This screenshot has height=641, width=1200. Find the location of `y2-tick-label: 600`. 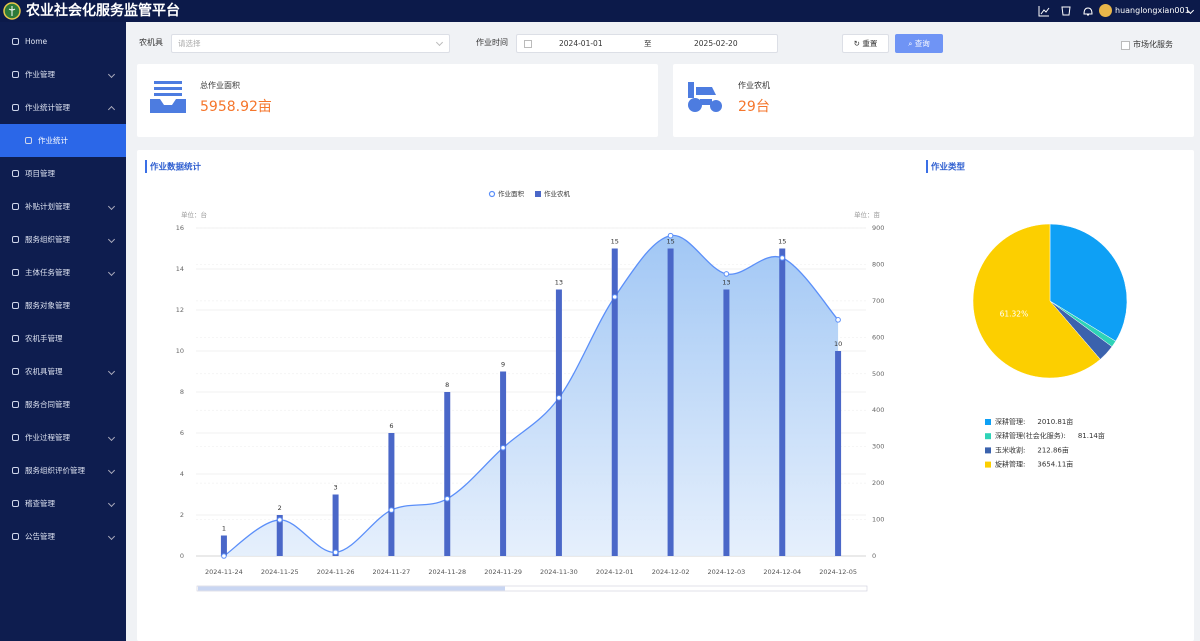

y2-tick-label: 600 is located at coordinates (878, 337).